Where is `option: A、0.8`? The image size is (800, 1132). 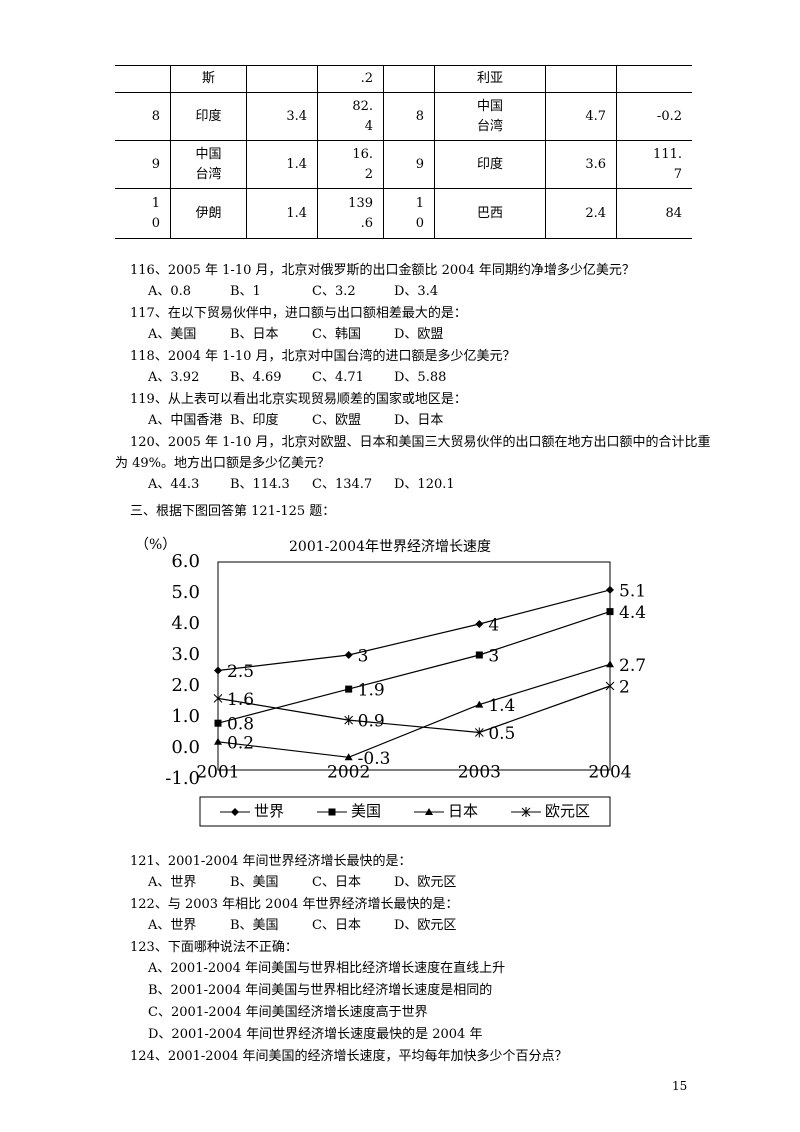
option: A、0.8 is located at coordinates (170, 291).